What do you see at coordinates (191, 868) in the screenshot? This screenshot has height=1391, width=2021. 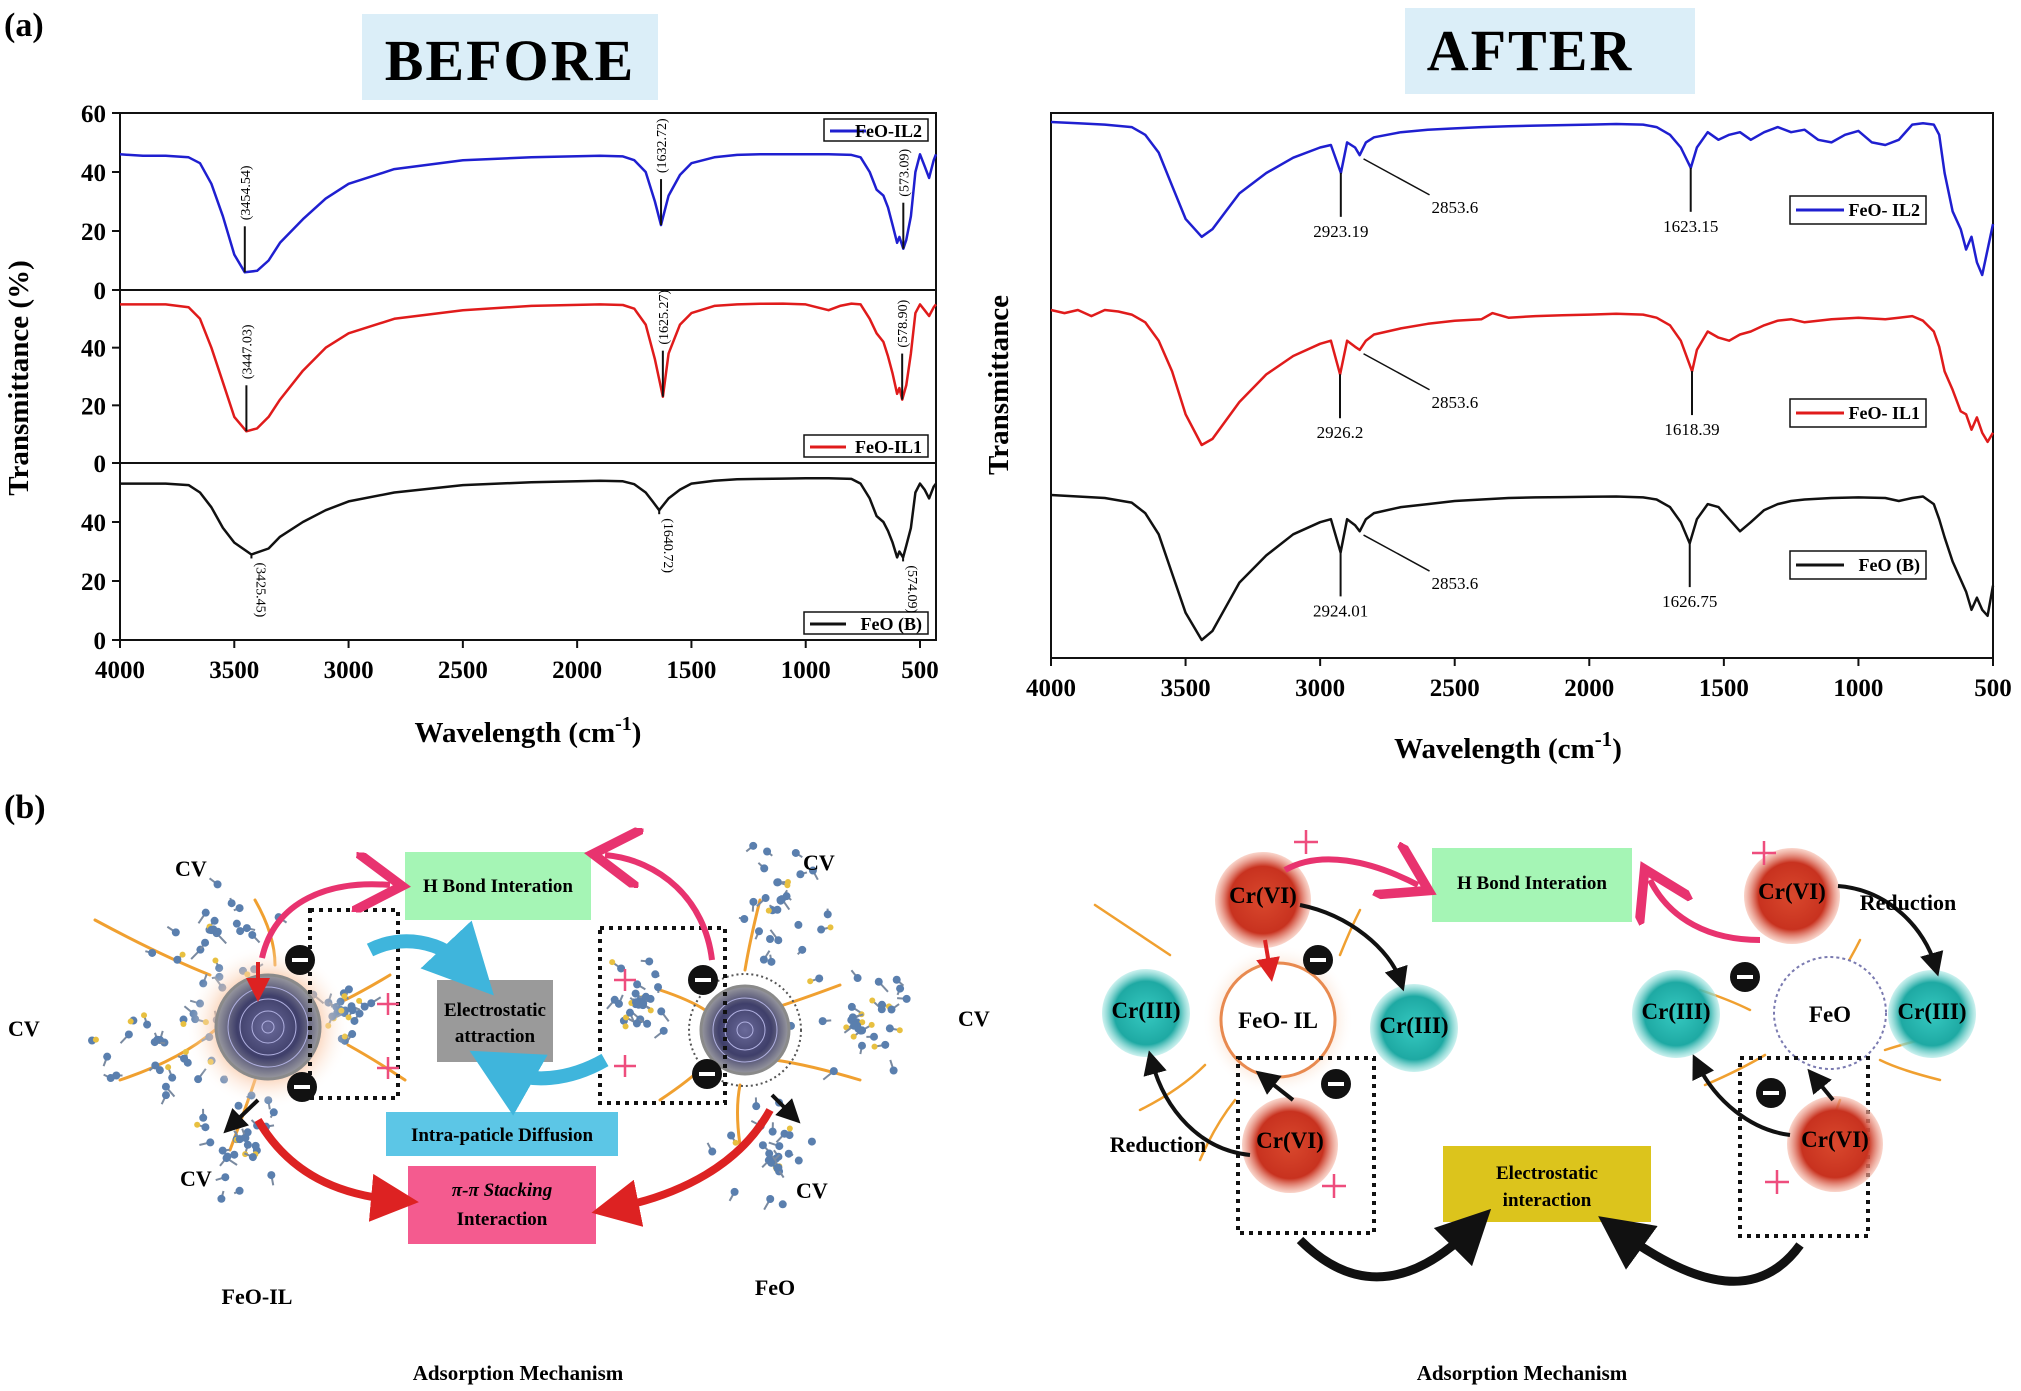 I see `cv-label-1: CV` at bounding box center [191, 868].